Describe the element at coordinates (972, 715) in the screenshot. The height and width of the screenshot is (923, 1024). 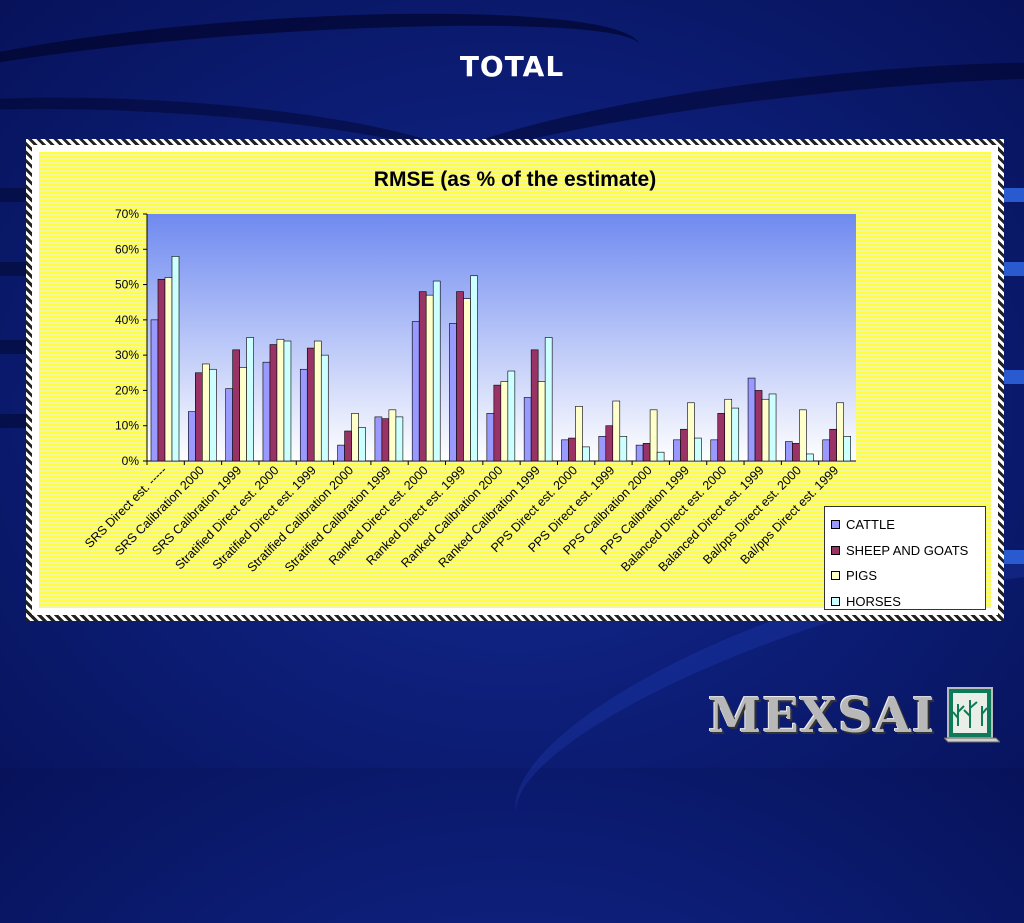
I see `mexsai-emblem-icon` at that location.